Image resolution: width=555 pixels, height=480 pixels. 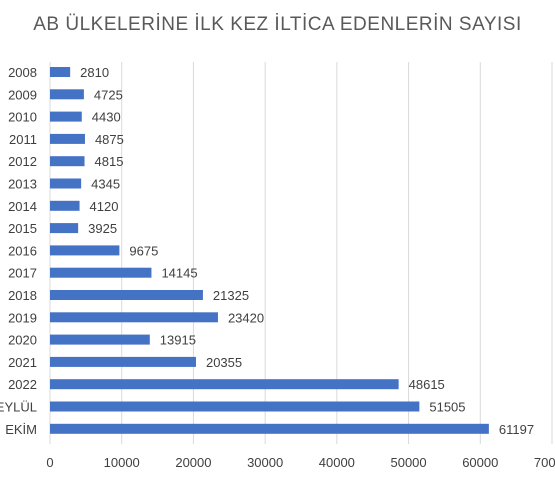 I want to click on x-tick-label: 50000, so click(x=408, y=462).